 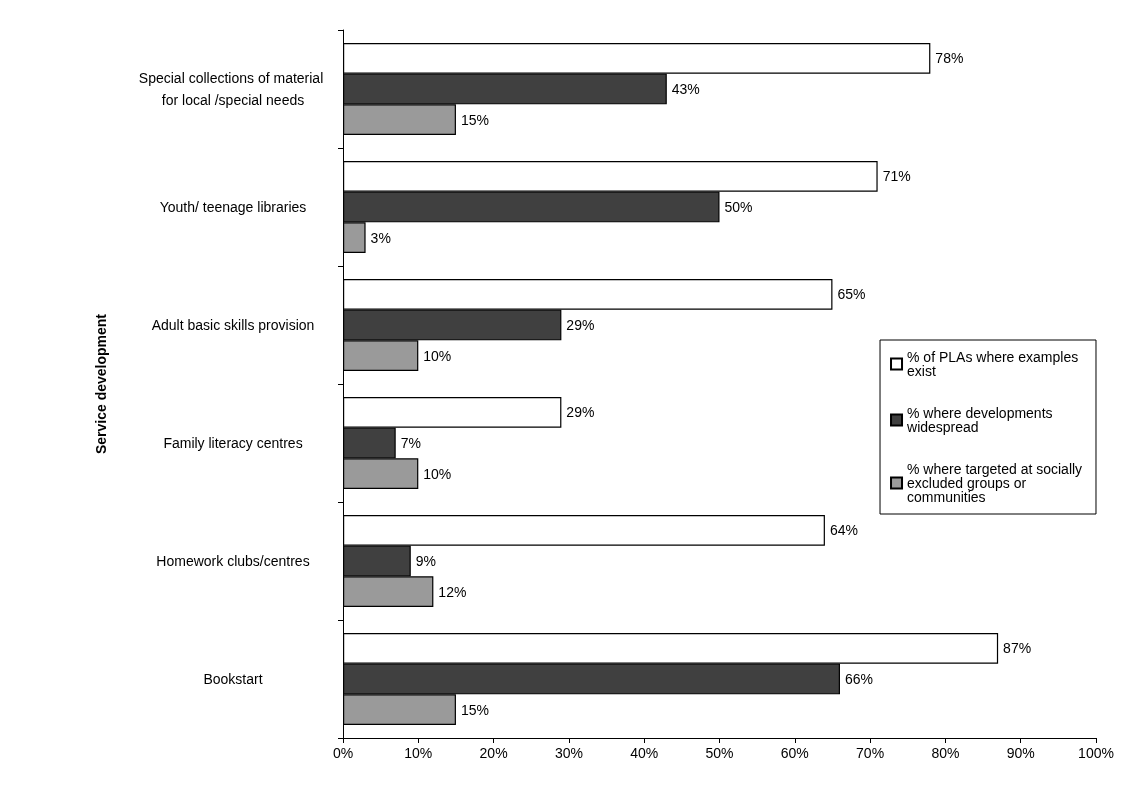 I want to click on y-tick-label: Homework clubs/centres, so click(x=233, y=561).